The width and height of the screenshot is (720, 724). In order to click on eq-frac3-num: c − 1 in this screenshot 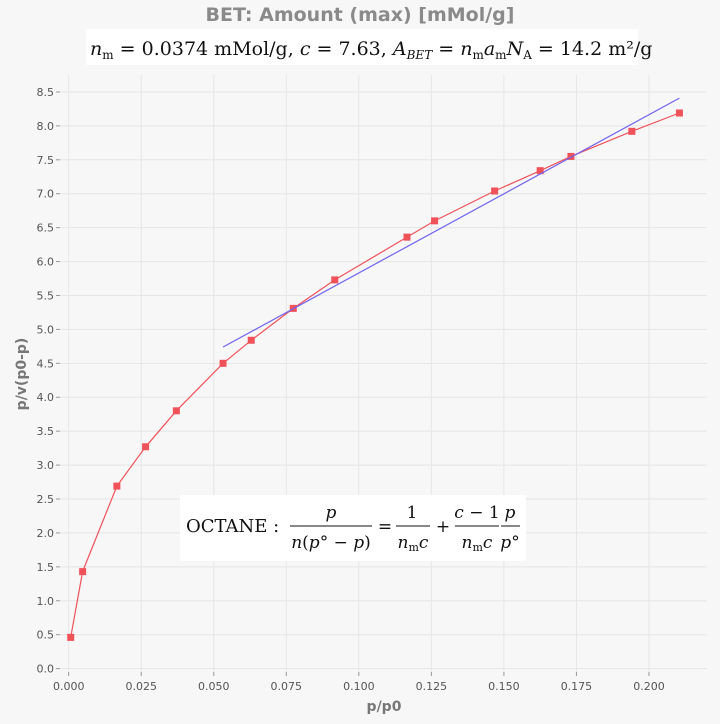, I will do `click(476, 513)`.